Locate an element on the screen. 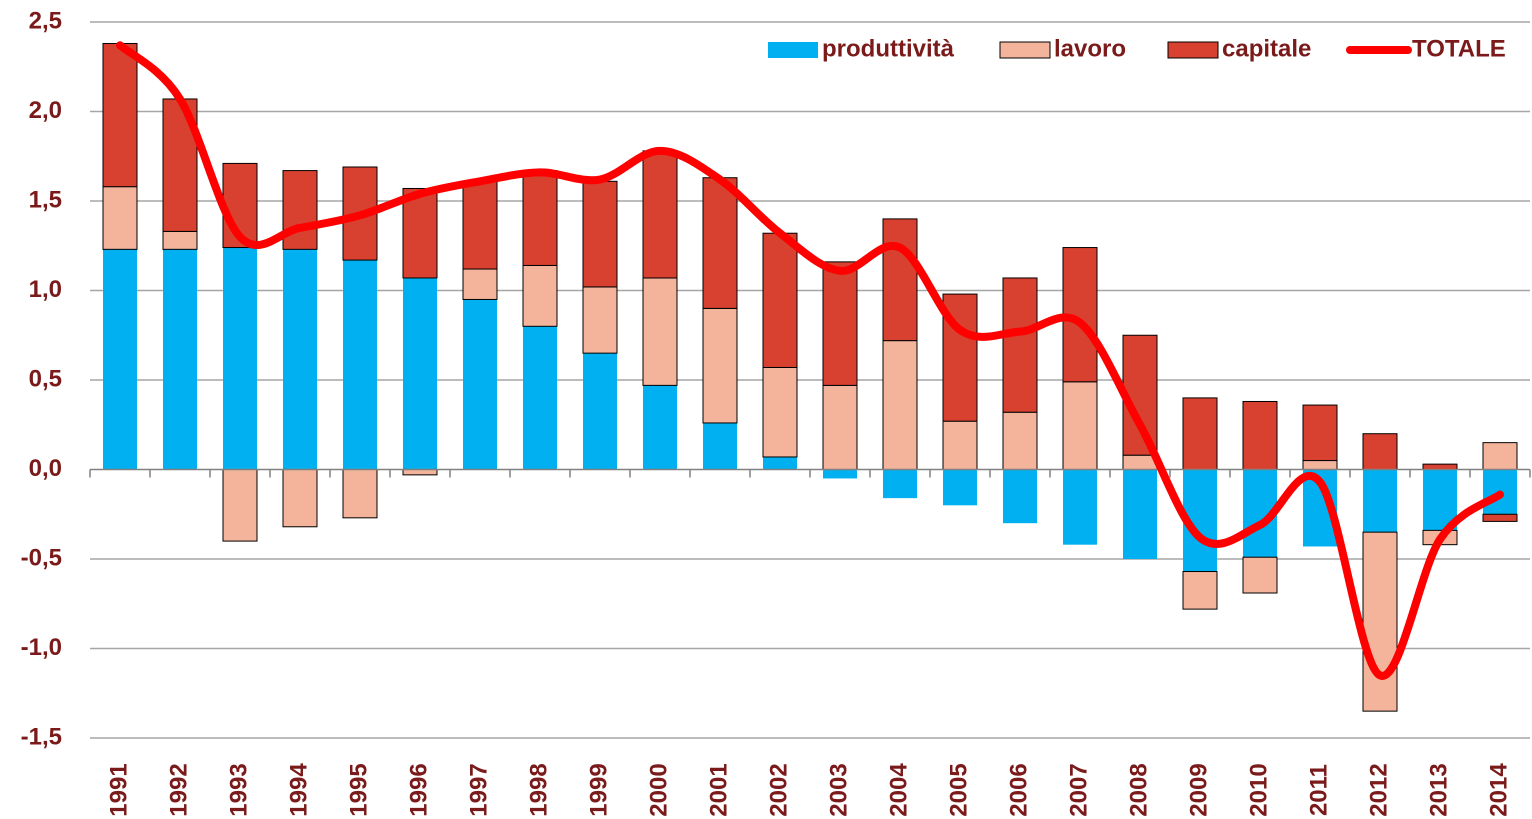 The height and width of the screenshot is (819, 1532). x-tick-label: 2009 is located at coordinates (1198, 789).